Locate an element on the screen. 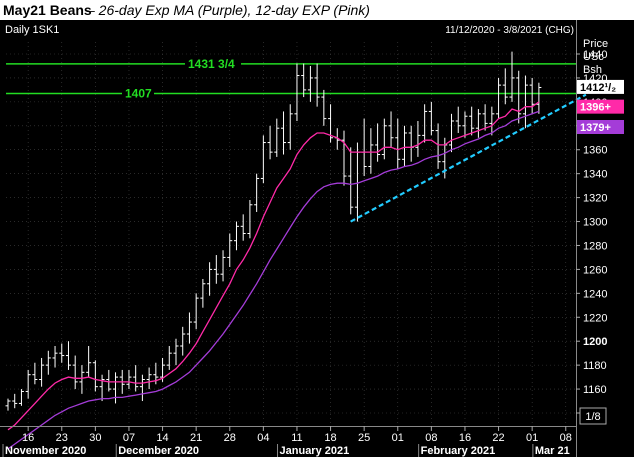  price-tick-label: 1440 is located at coordinates (595, 55).